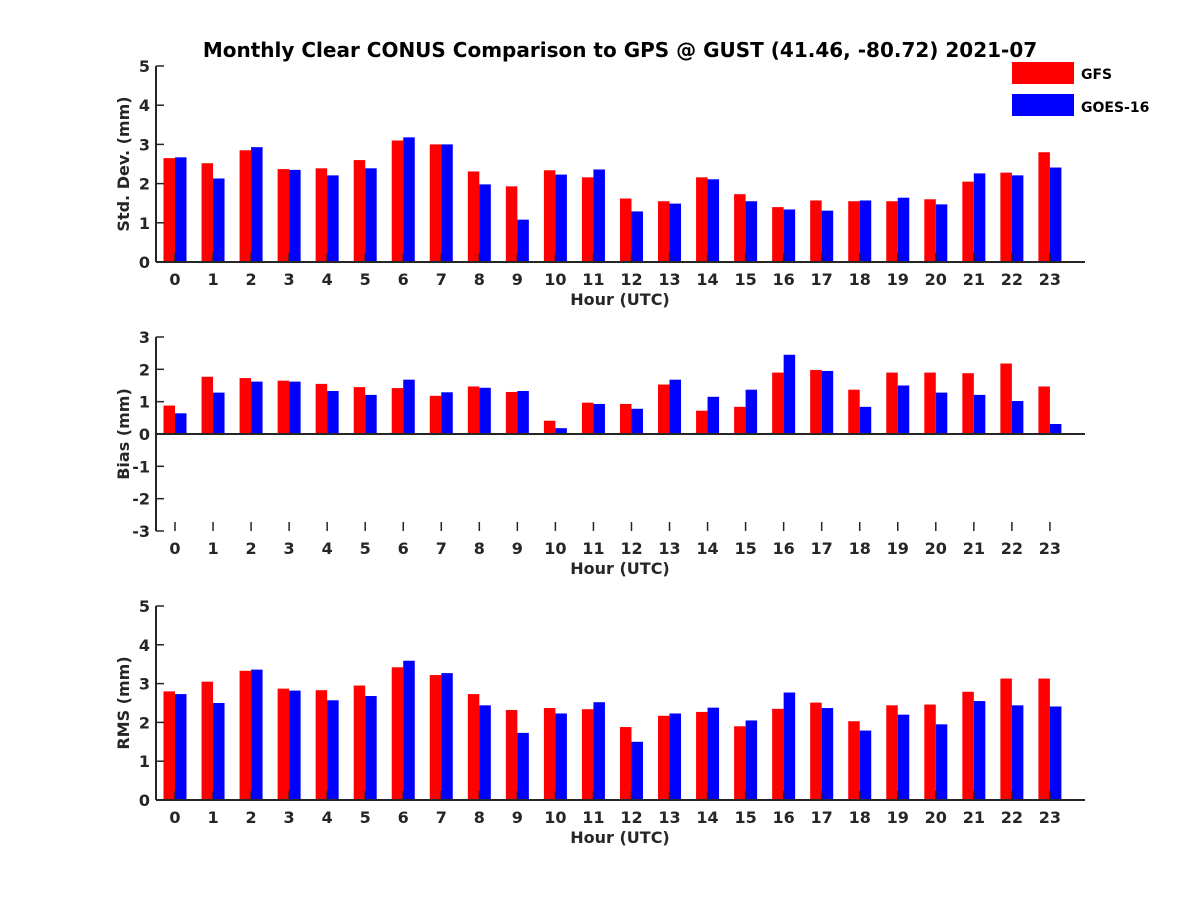  I want to click on x-tick-label: 4, so click(327, 817).